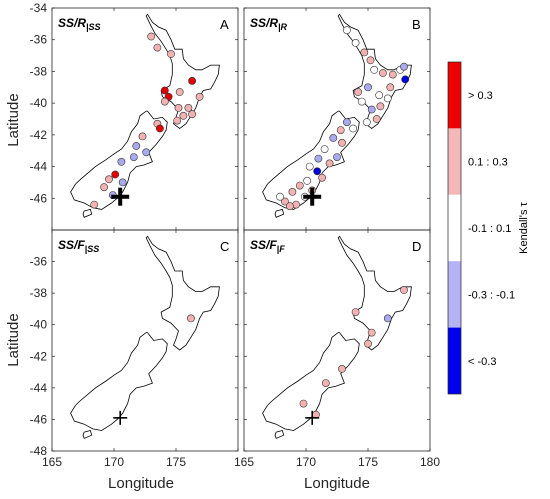  I want to click on y-axis-label-top: Latitude, so click(13, 119).